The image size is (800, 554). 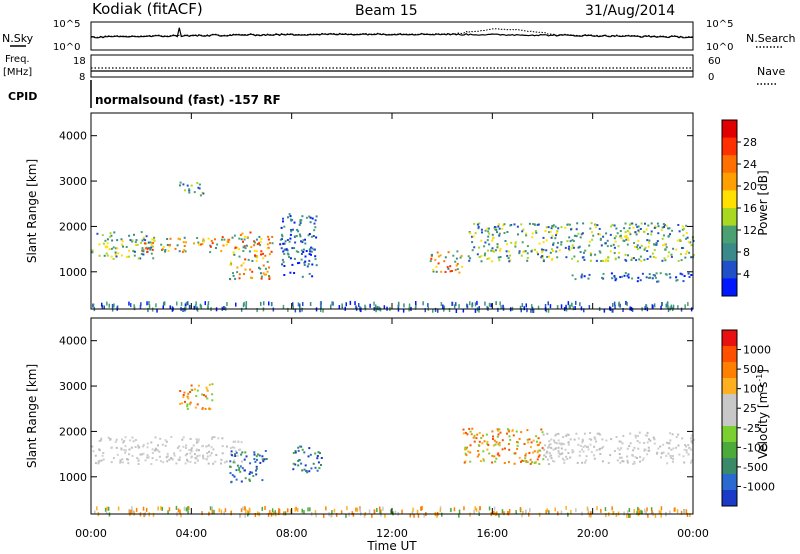 What do you see at coordinates (771, 38) in the screenshot?
I see `nsearch-label: N.Search` at bounding box center [771, 38].